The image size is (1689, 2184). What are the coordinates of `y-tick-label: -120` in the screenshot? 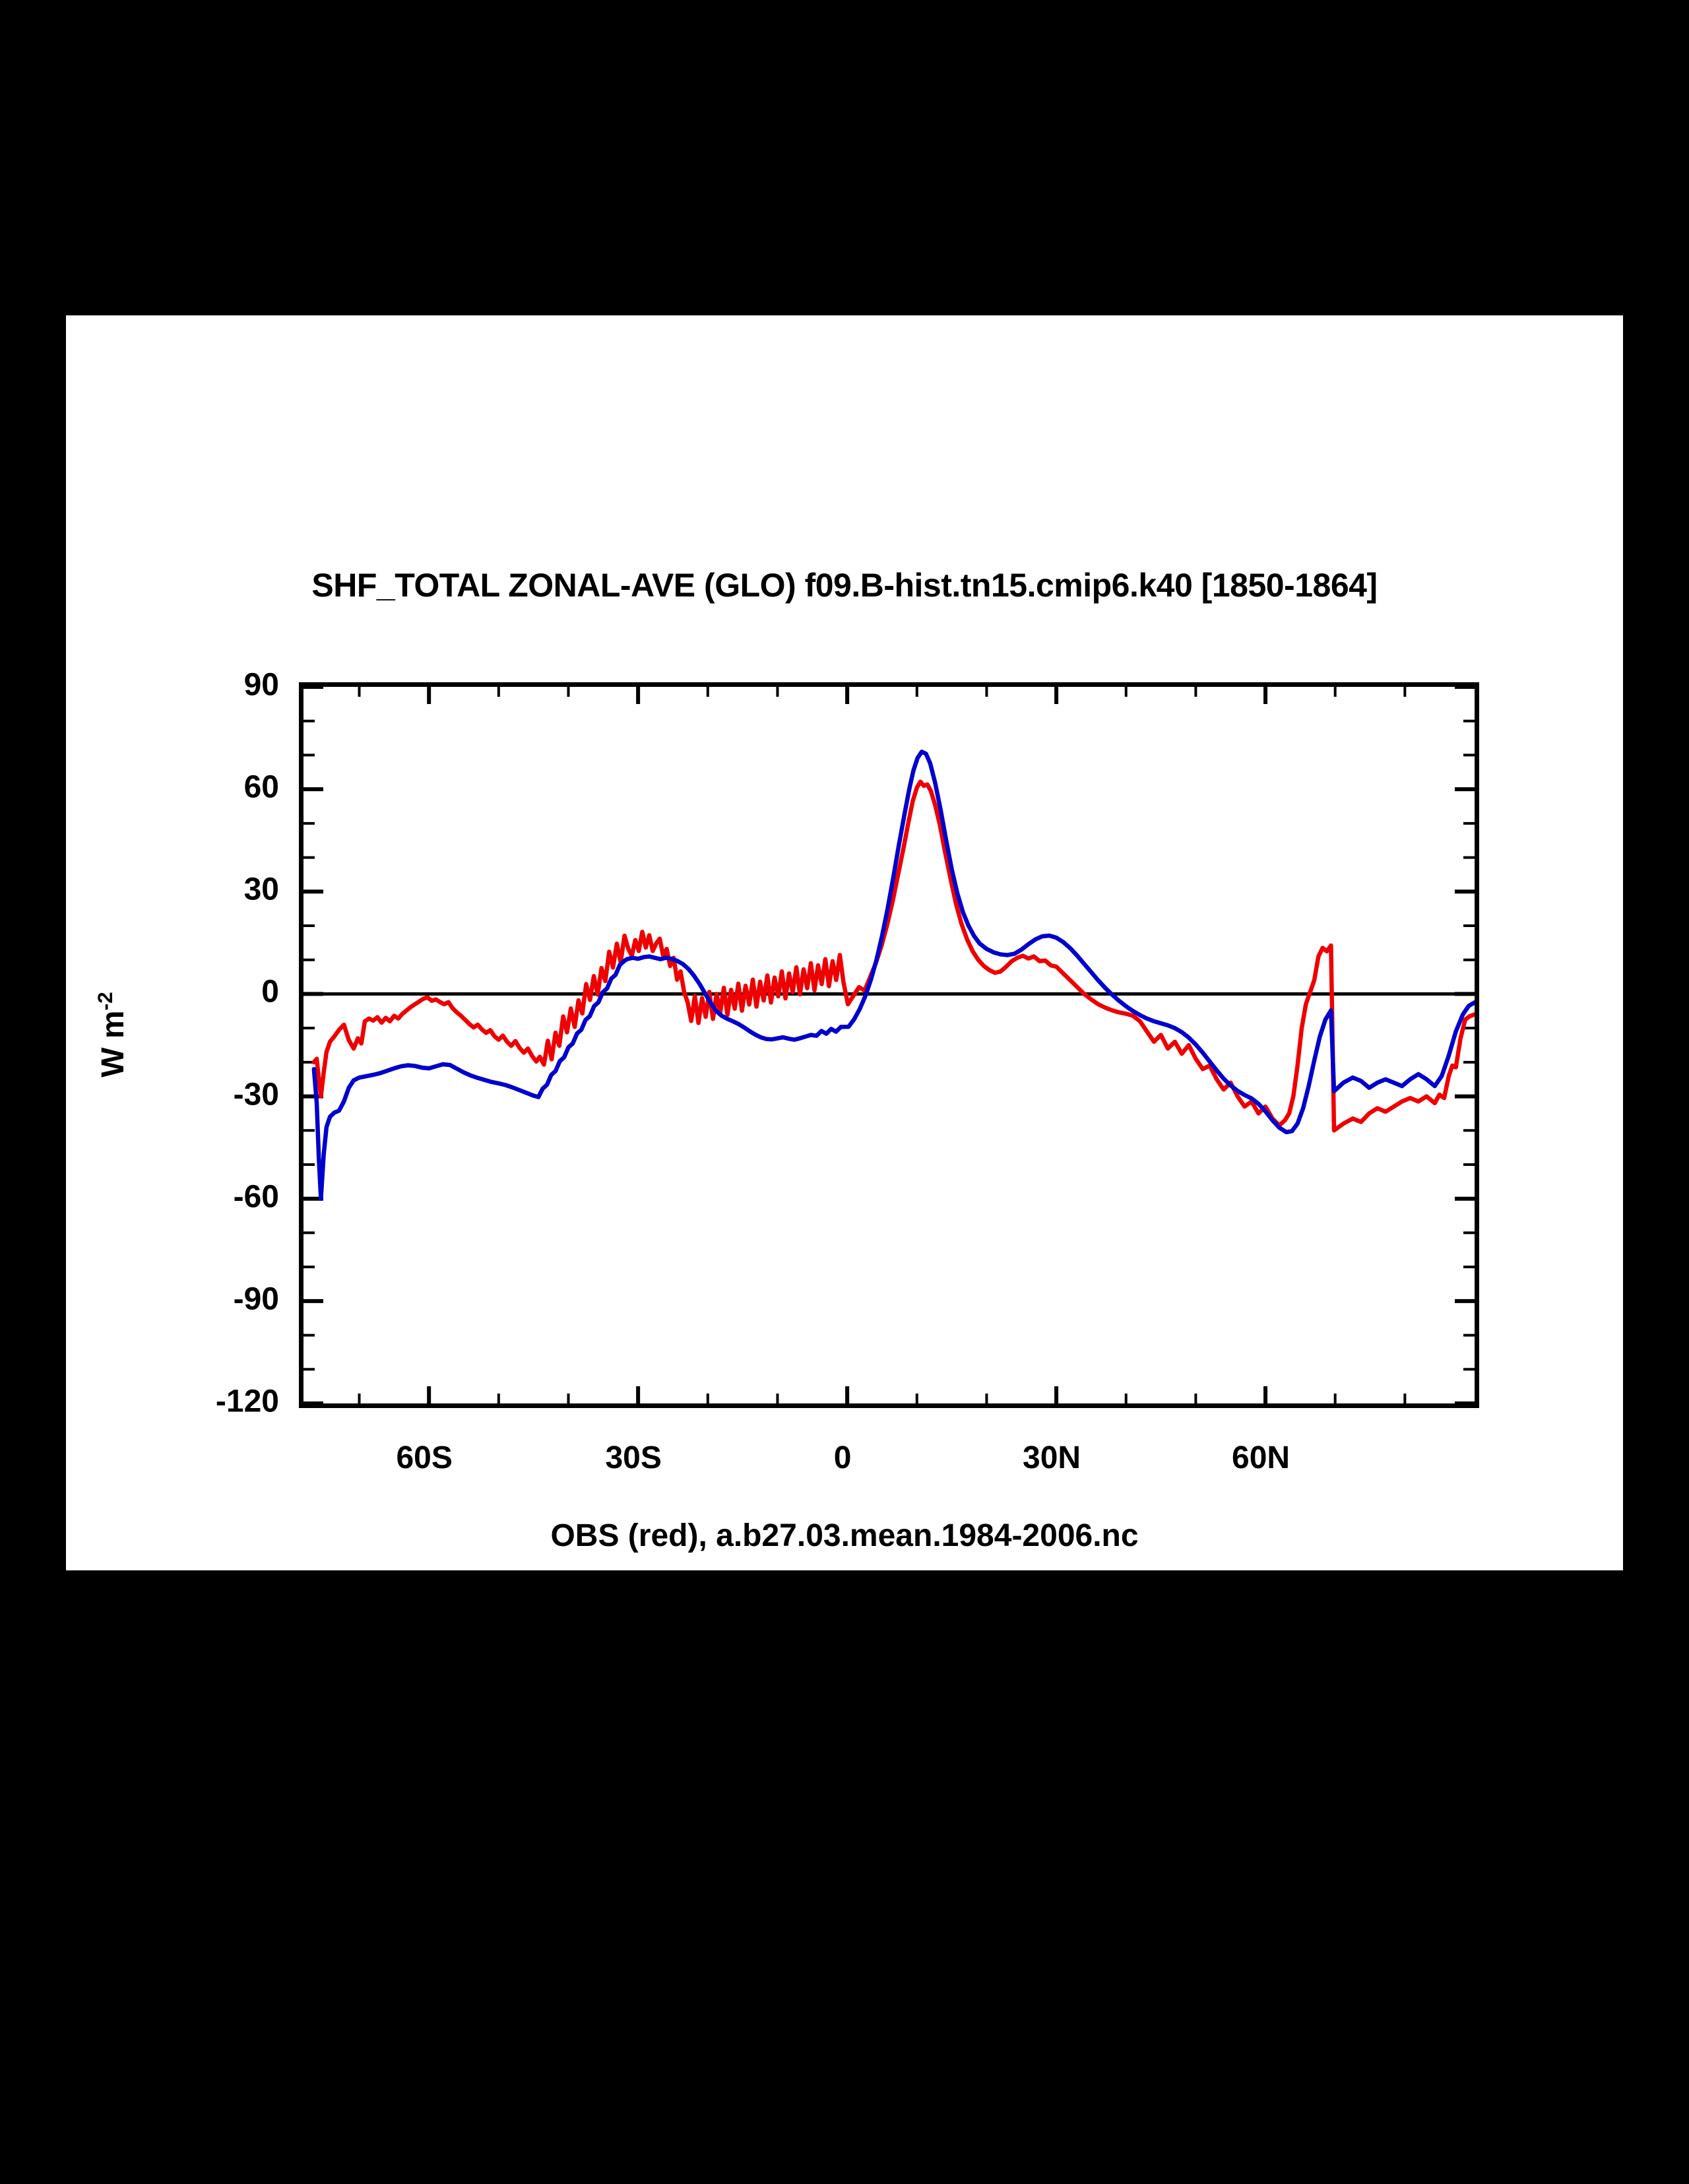 It's located at (247, 1401).